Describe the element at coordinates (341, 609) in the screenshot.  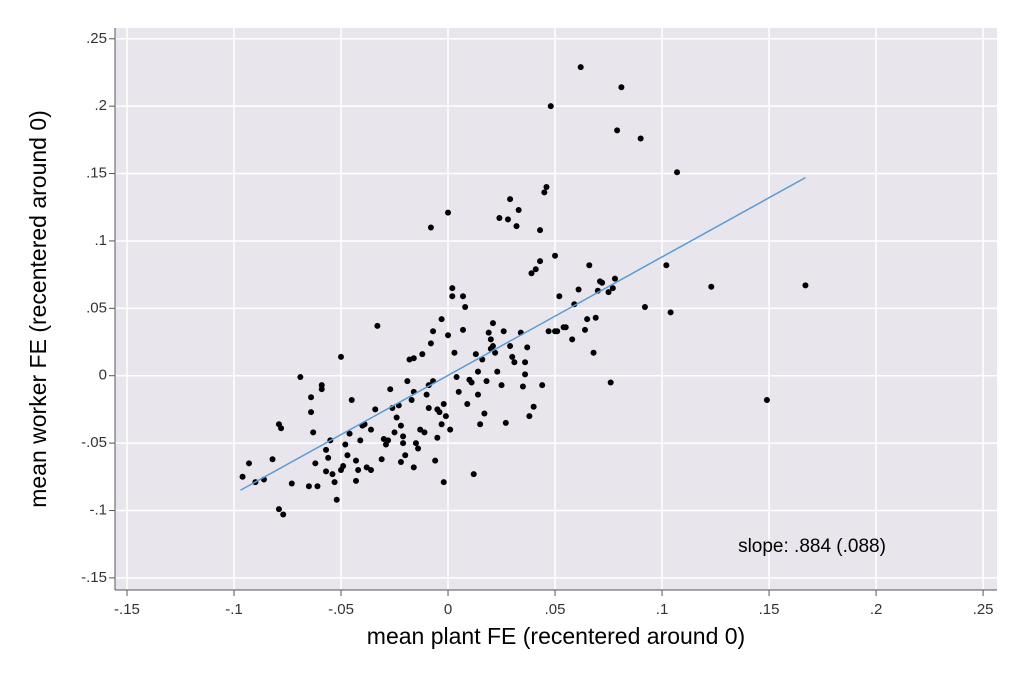
I see `x-tick-label: -.05` at that location.